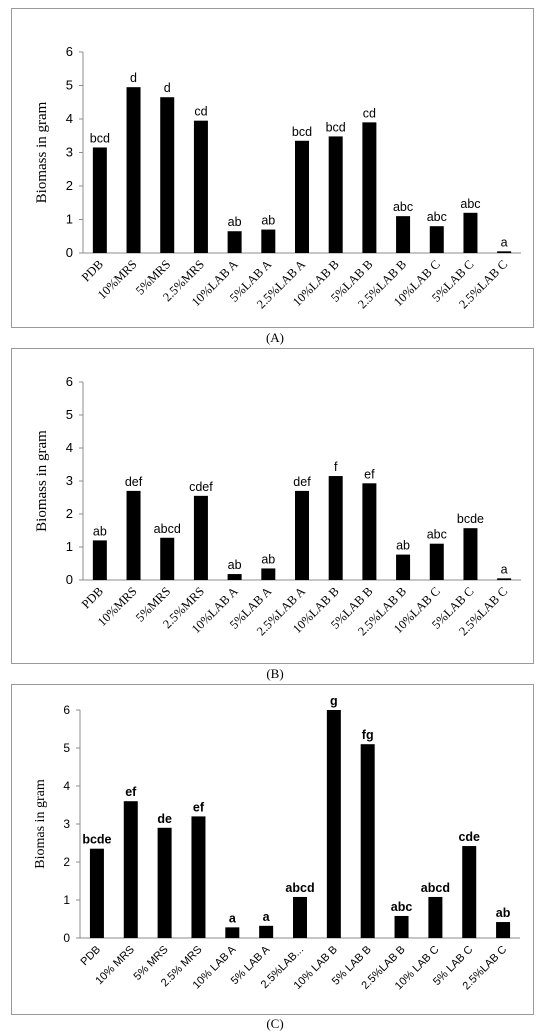  Describe the element at coordinates (92, 270) in the screenshot. I see `panel-0-category-label: PDB` at that location.